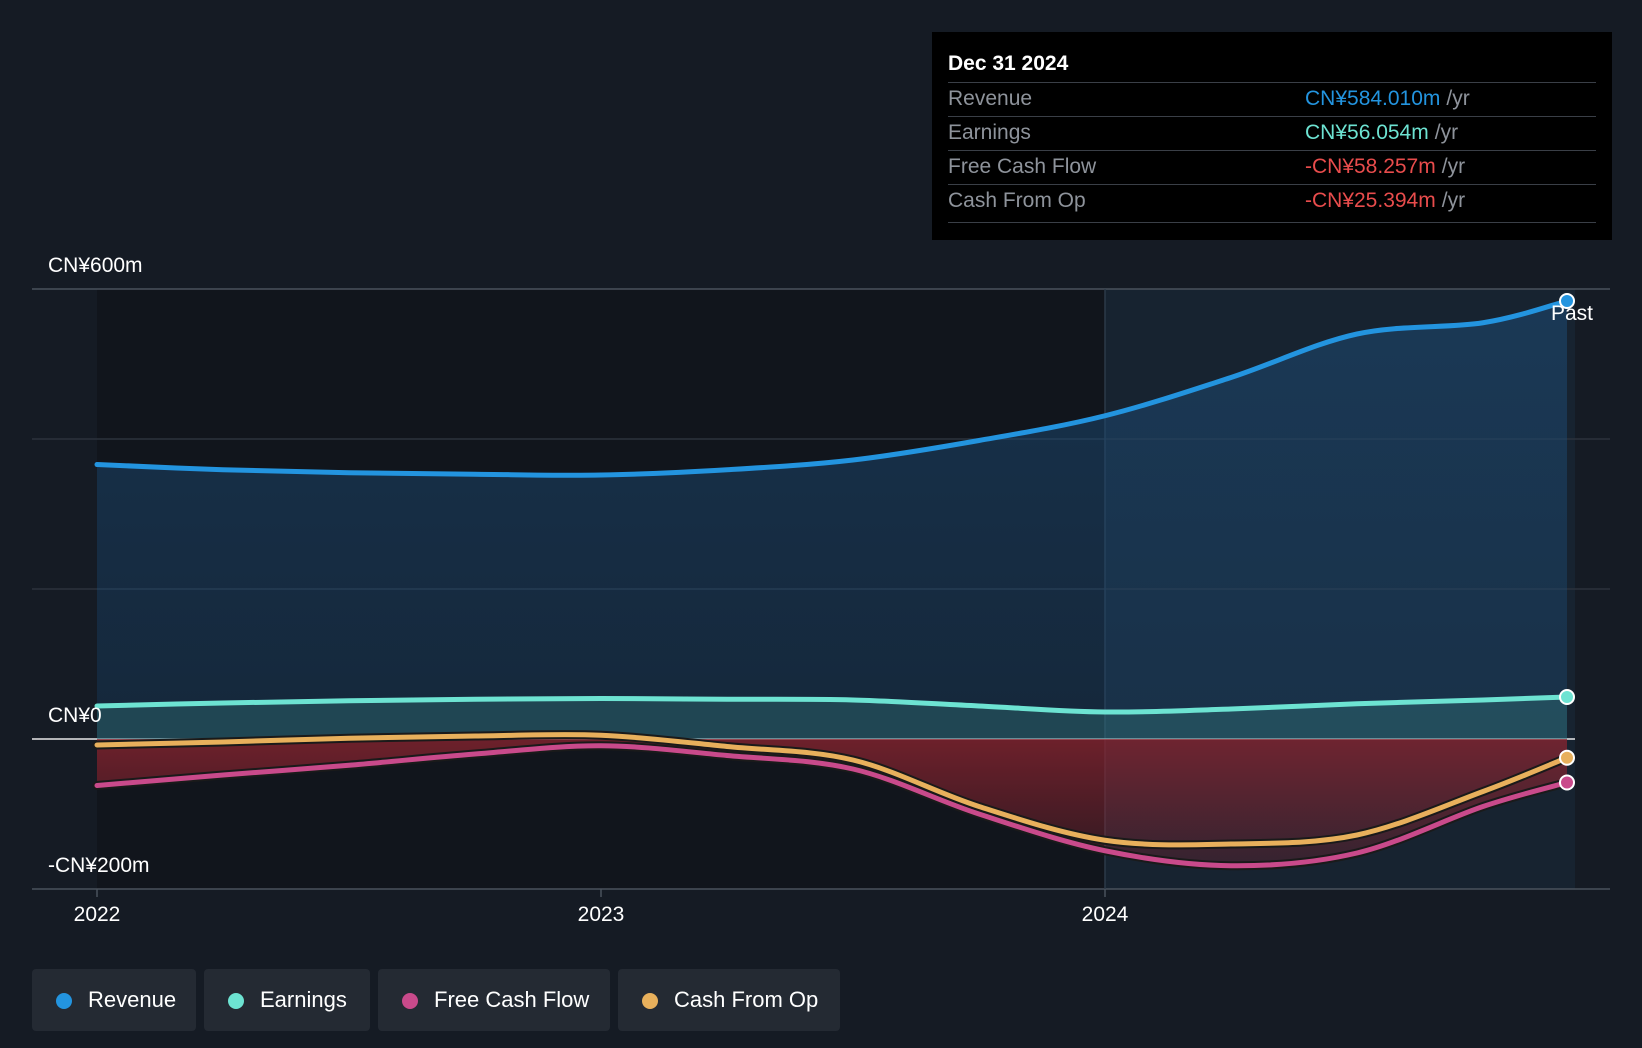 The height and width of the screenshot is (1048, 1642). I want to click on tooltip-divider, so click(1272, 222).